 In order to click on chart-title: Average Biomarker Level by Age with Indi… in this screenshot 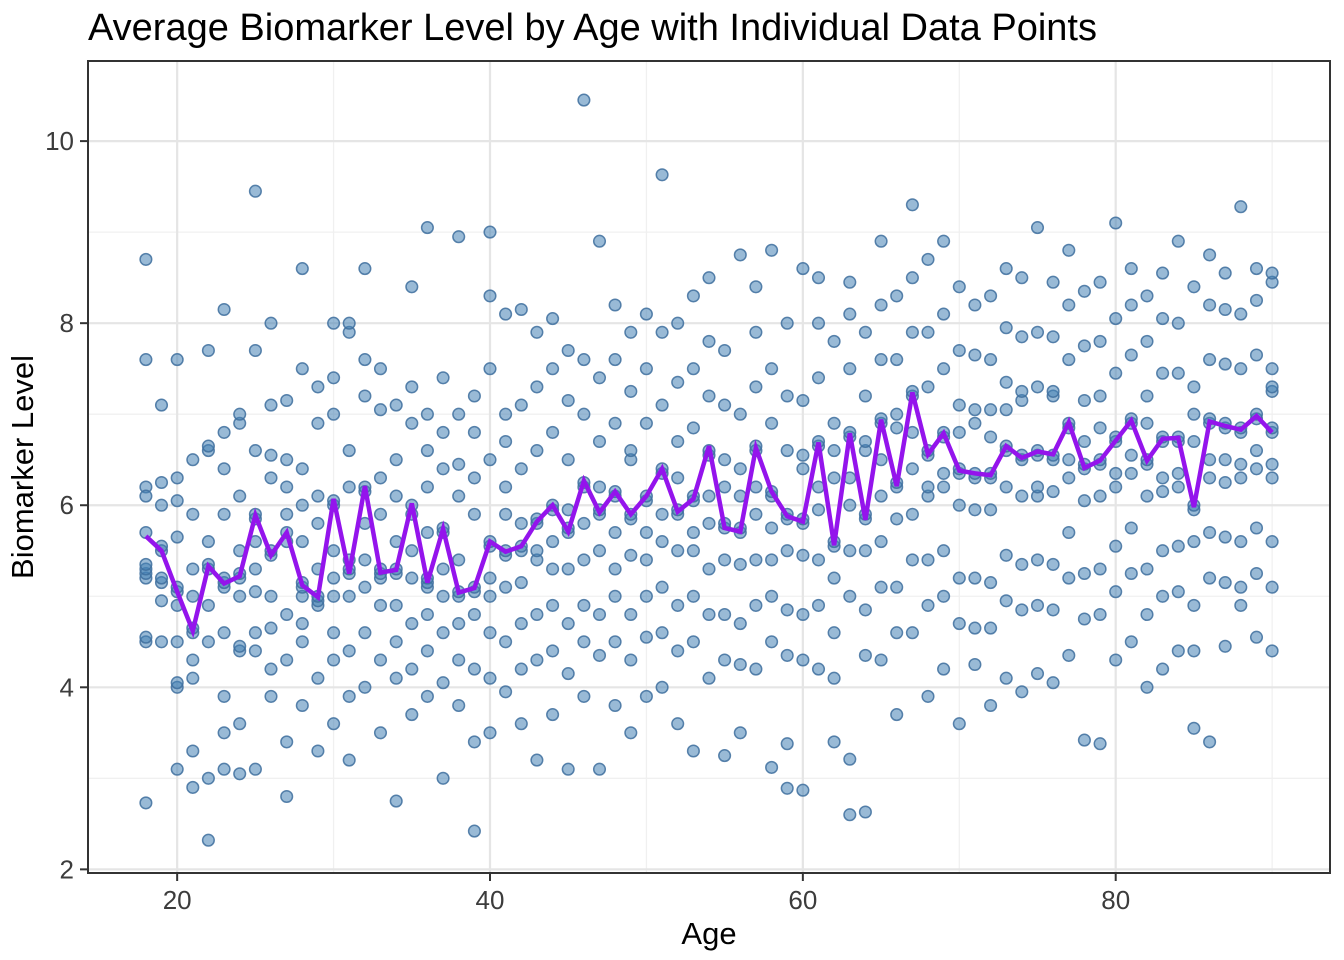, I will do `click(592, 28)`.